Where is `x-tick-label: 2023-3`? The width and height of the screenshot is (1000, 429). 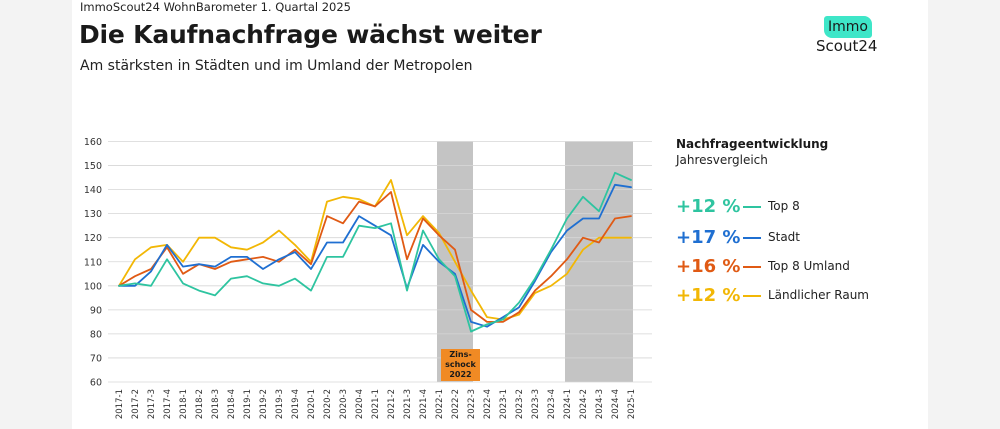
x-tick-label: 2023-3 is located at coordinates (536, 404).